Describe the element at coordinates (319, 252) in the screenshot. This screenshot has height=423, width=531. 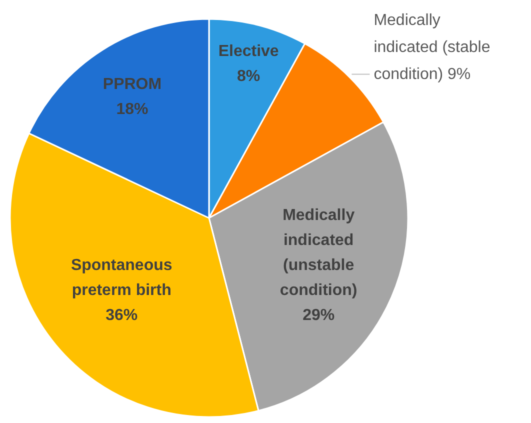
I see `slice-label: Medically indicated (unstable condition)` at that location.